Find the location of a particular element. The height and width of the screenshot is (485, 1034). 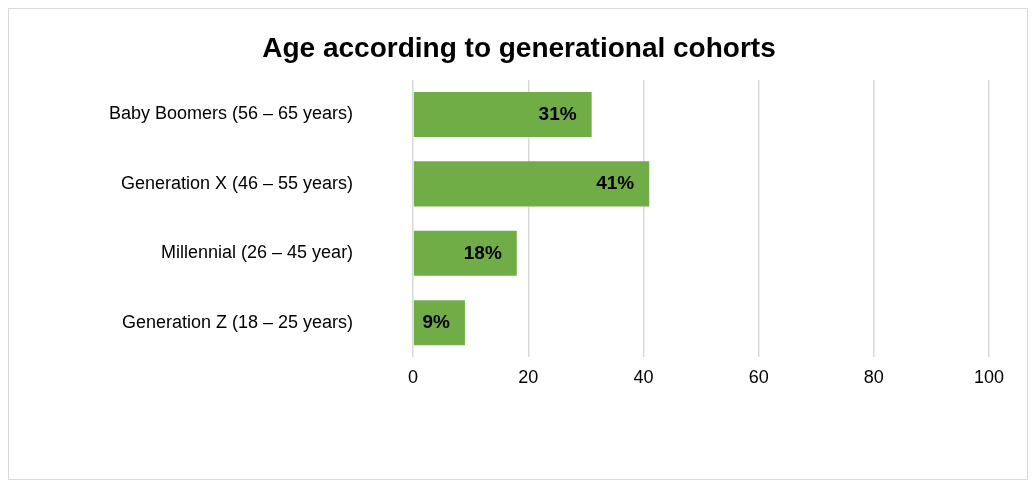

x-tick-label: 20 is located at coordinates (528, 377).